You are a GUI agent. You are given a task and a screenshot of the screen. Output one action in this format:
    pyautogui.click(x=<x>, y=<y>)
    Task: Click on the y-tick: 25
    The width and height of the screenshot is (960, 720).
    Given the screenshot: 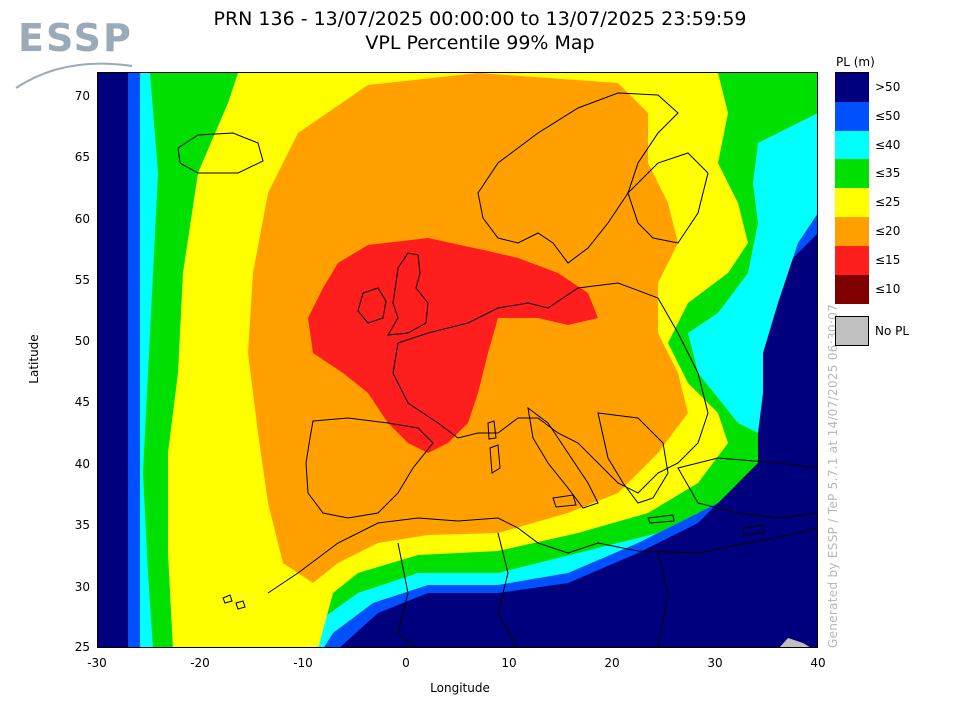 What is the action you would take?
    pyautogui.click(x=82, y=647)
    